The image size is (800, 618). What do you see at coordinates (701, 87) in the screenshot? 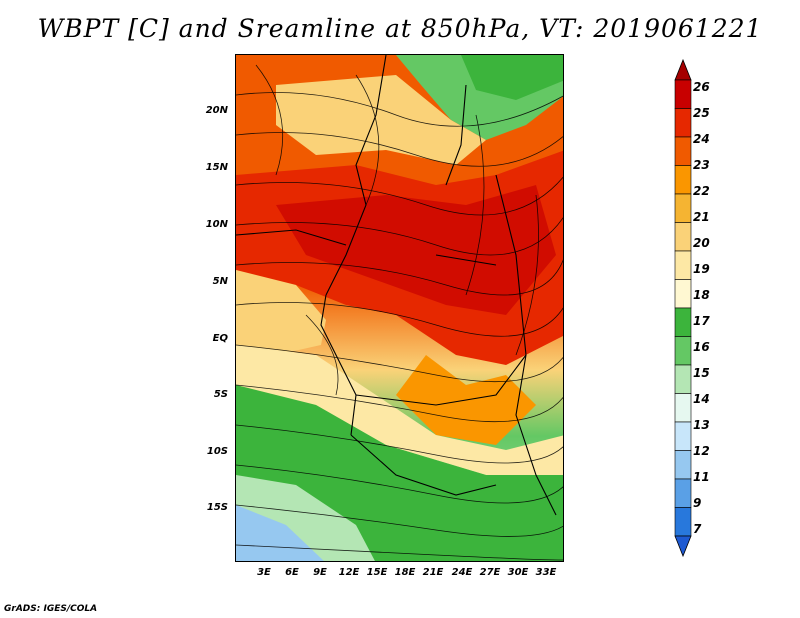
I see `colorbar-label: 26` at bounding box center [701, 87].